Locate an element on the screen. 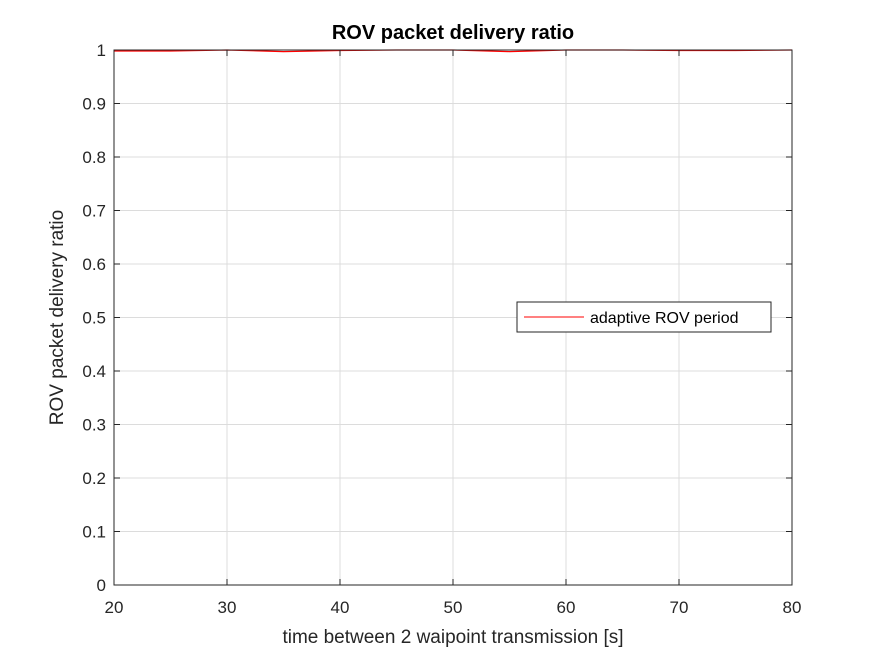 The height and width of the screenshot is (661, 875). chart-title: ROV packet delivery ratio is located at coordinates (453, 33).